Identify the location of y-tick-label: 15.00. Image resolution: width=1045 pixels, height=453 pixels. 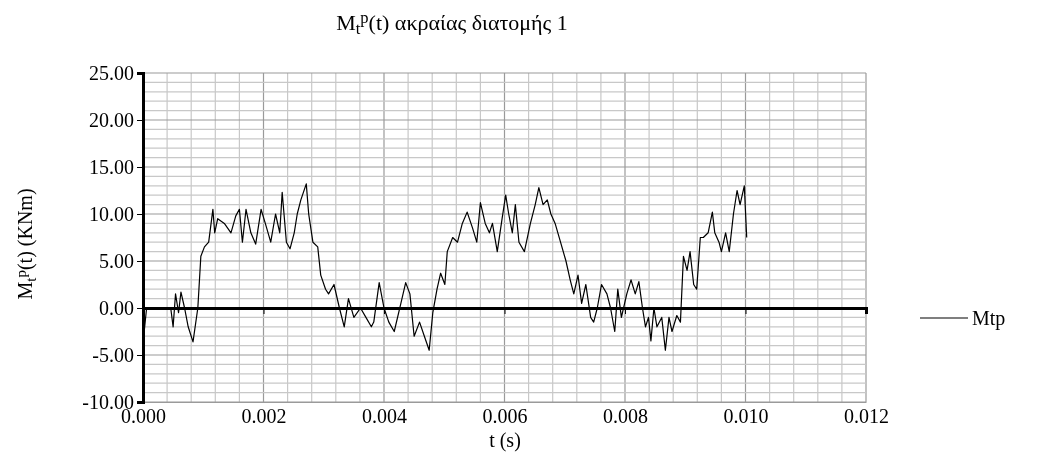
(111, 166).